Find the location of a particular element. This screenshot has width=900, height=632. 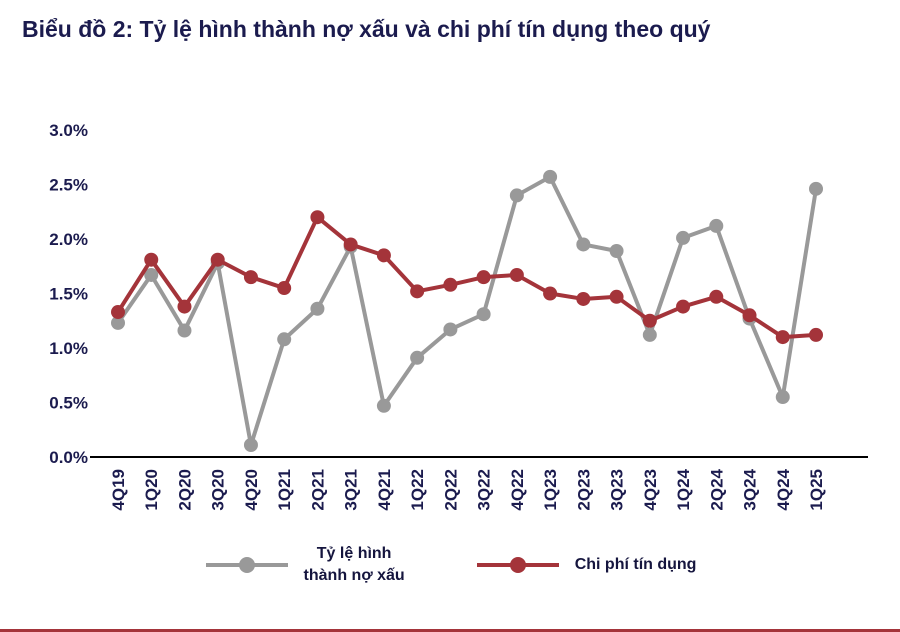

x-tick-label: 3Q23 is located at coordinates (617, 490).